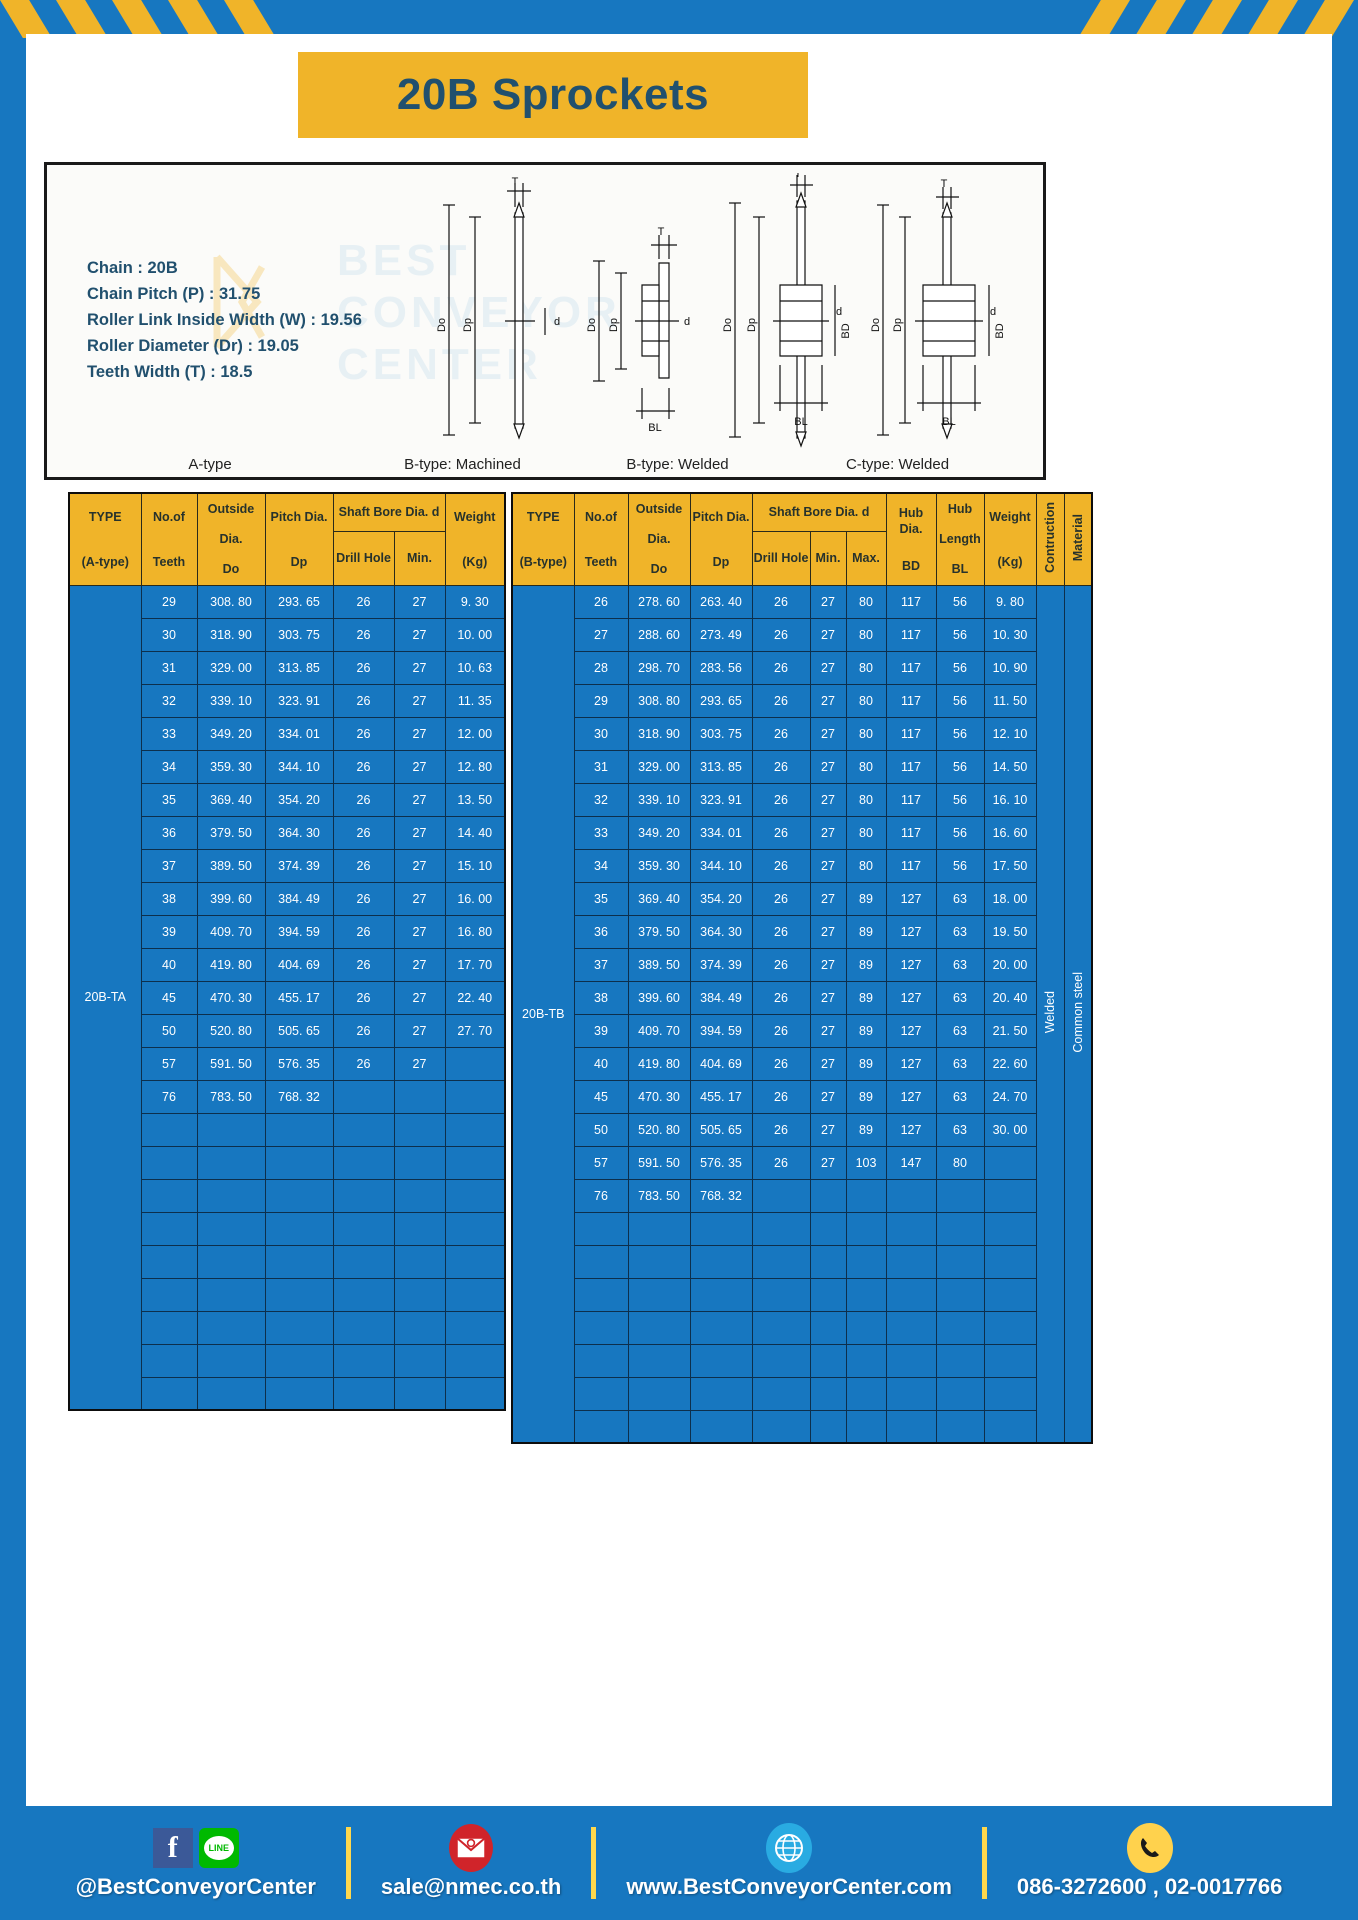 The width and height of the screenshot is (1358, 1920). Describe the element at coordinates (789, 1886) in the screenshot. I see `website-url: www.BestConveyorCenter.com` at that location.